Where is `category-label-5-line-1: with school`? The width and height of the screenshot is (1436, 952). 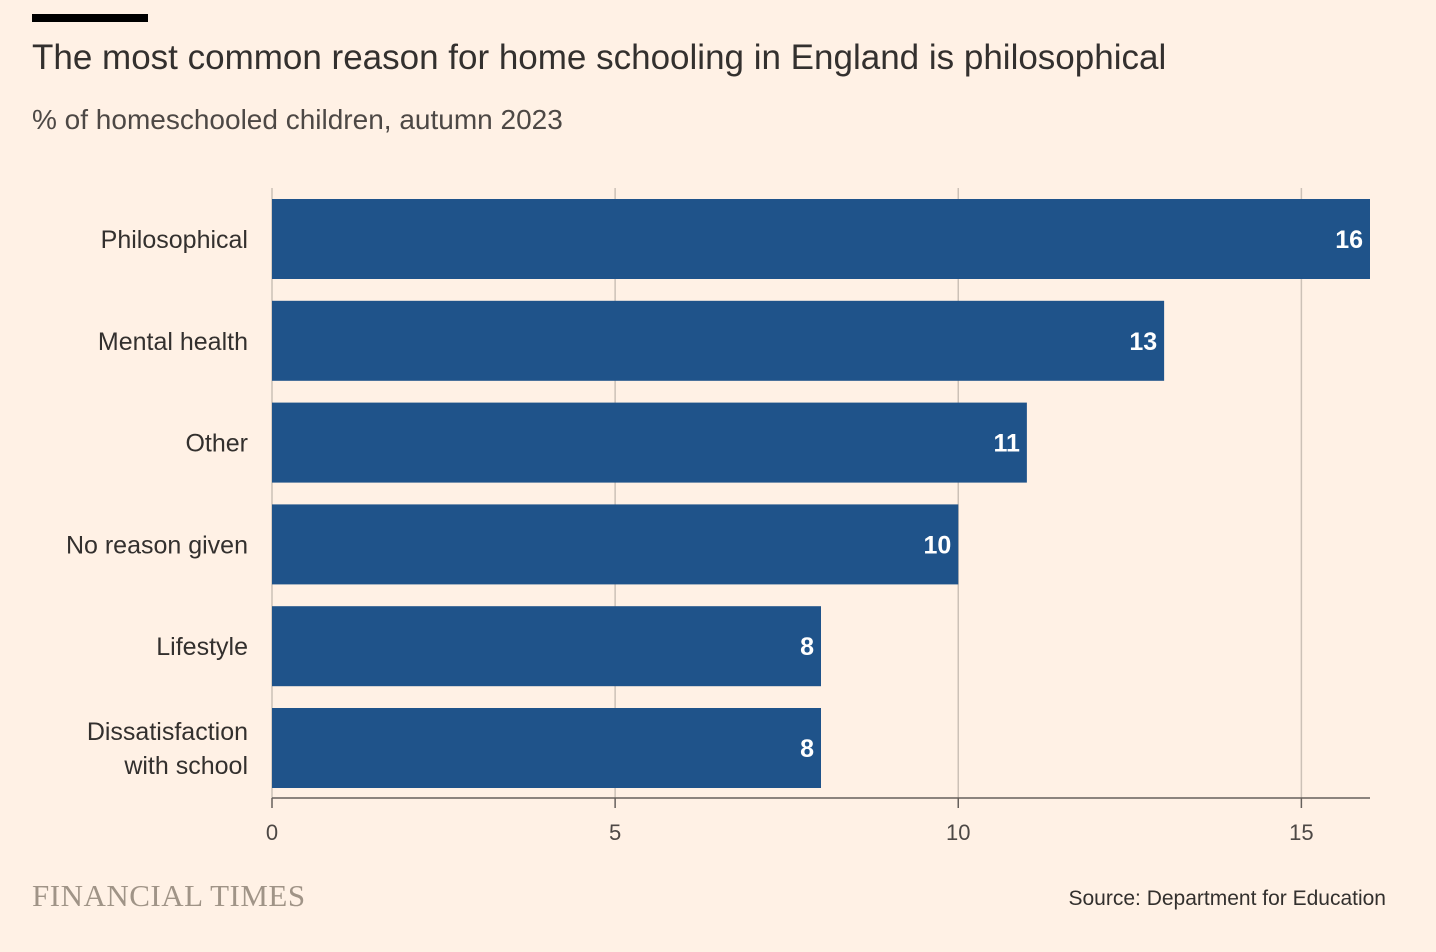 category-label-5-line-1: with school is located at coordinates (185, 766).